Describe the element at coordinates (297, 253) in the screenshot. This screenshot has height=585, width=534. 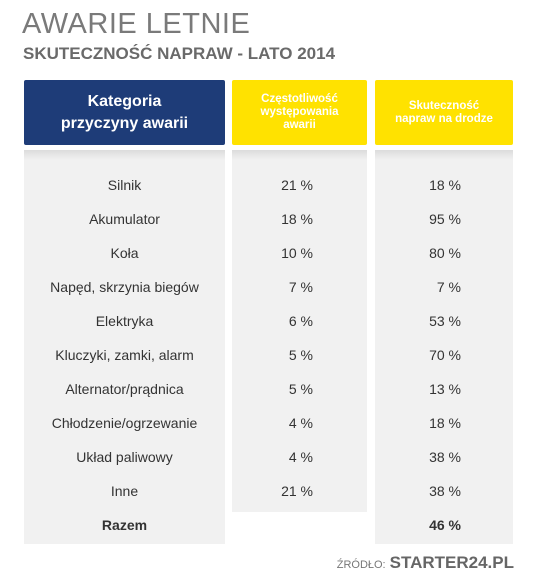
I see `frequency-cell: 10 %` at that location.